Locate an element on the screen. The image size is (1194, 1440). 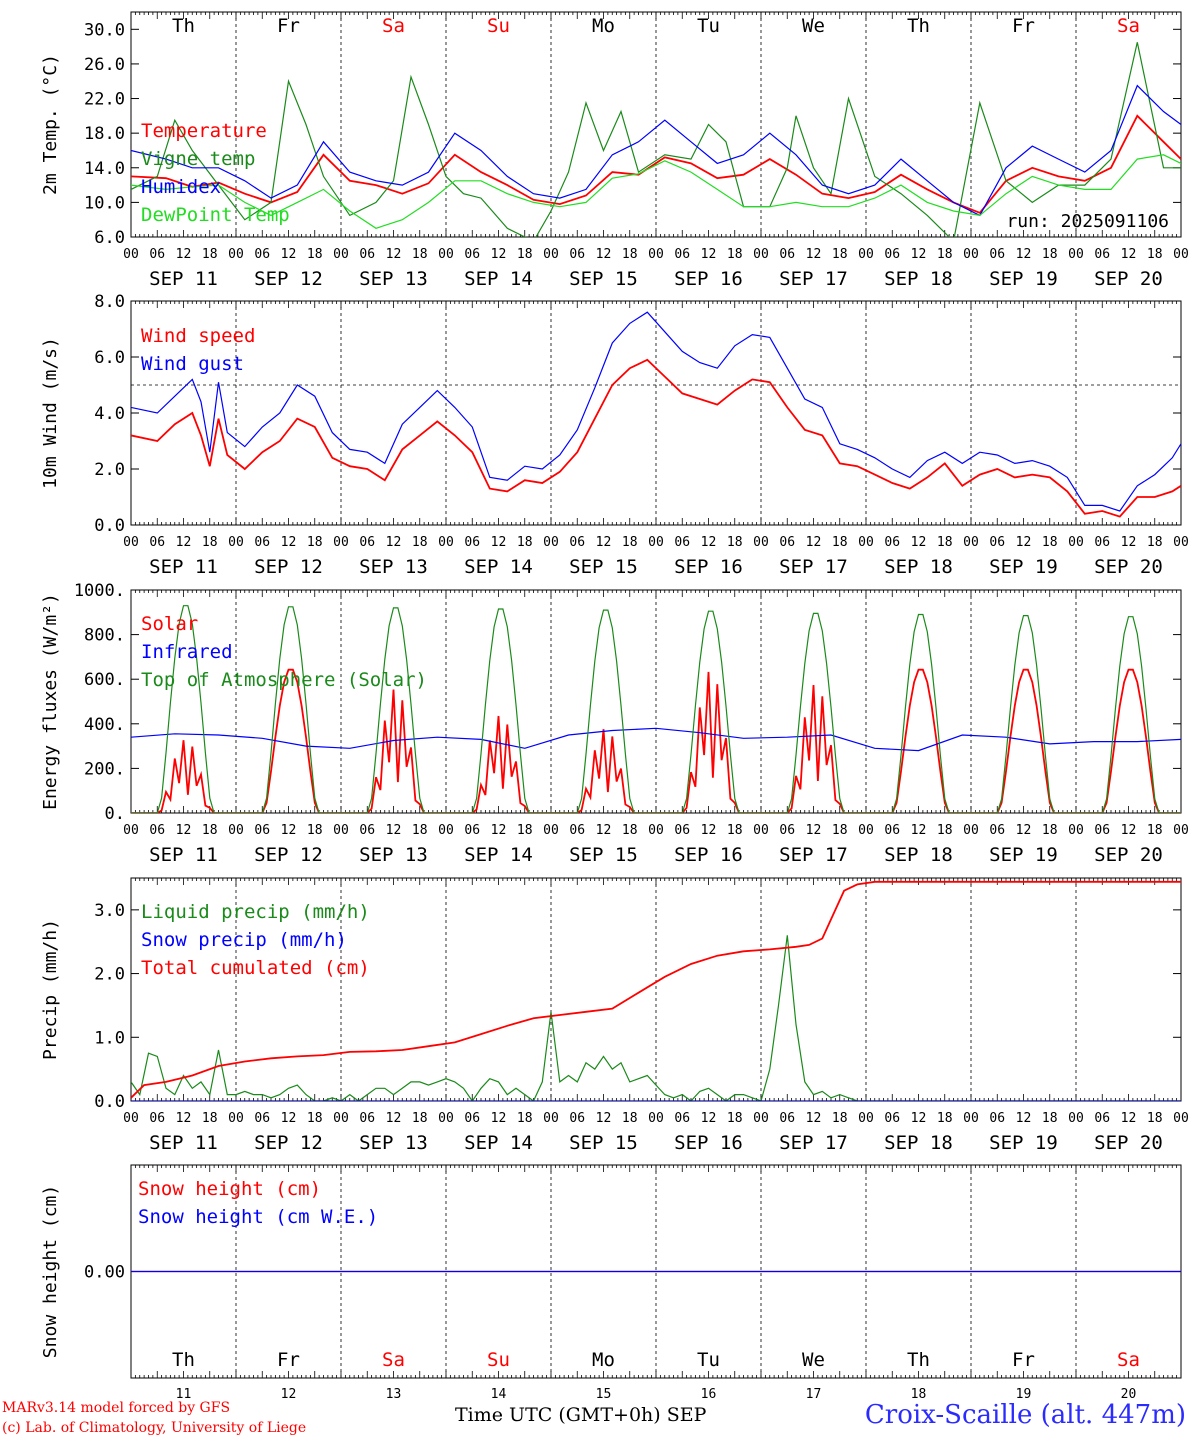
y-axis-label: Snow height (cm) is located at coordinates (50, 1271).